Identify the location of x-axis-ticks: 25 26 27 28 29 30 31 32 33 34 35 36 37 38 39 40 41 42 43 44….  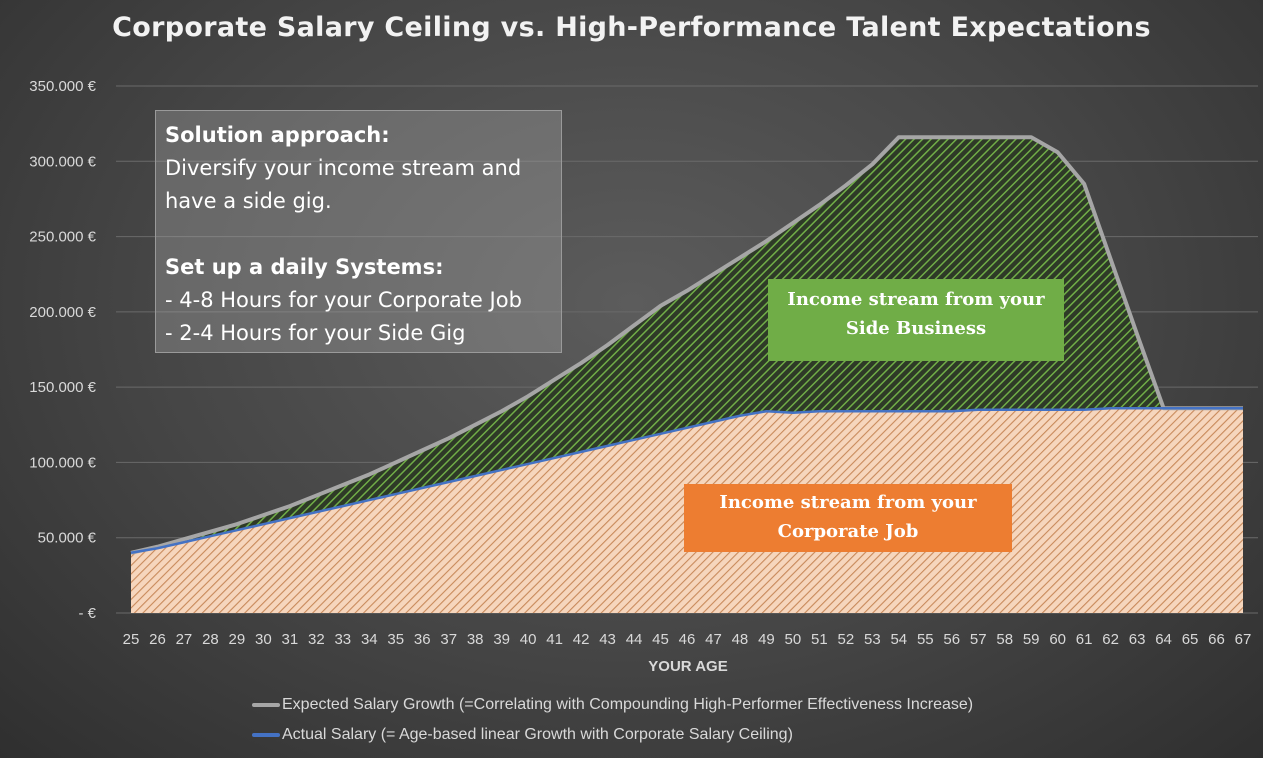
(687, 639).